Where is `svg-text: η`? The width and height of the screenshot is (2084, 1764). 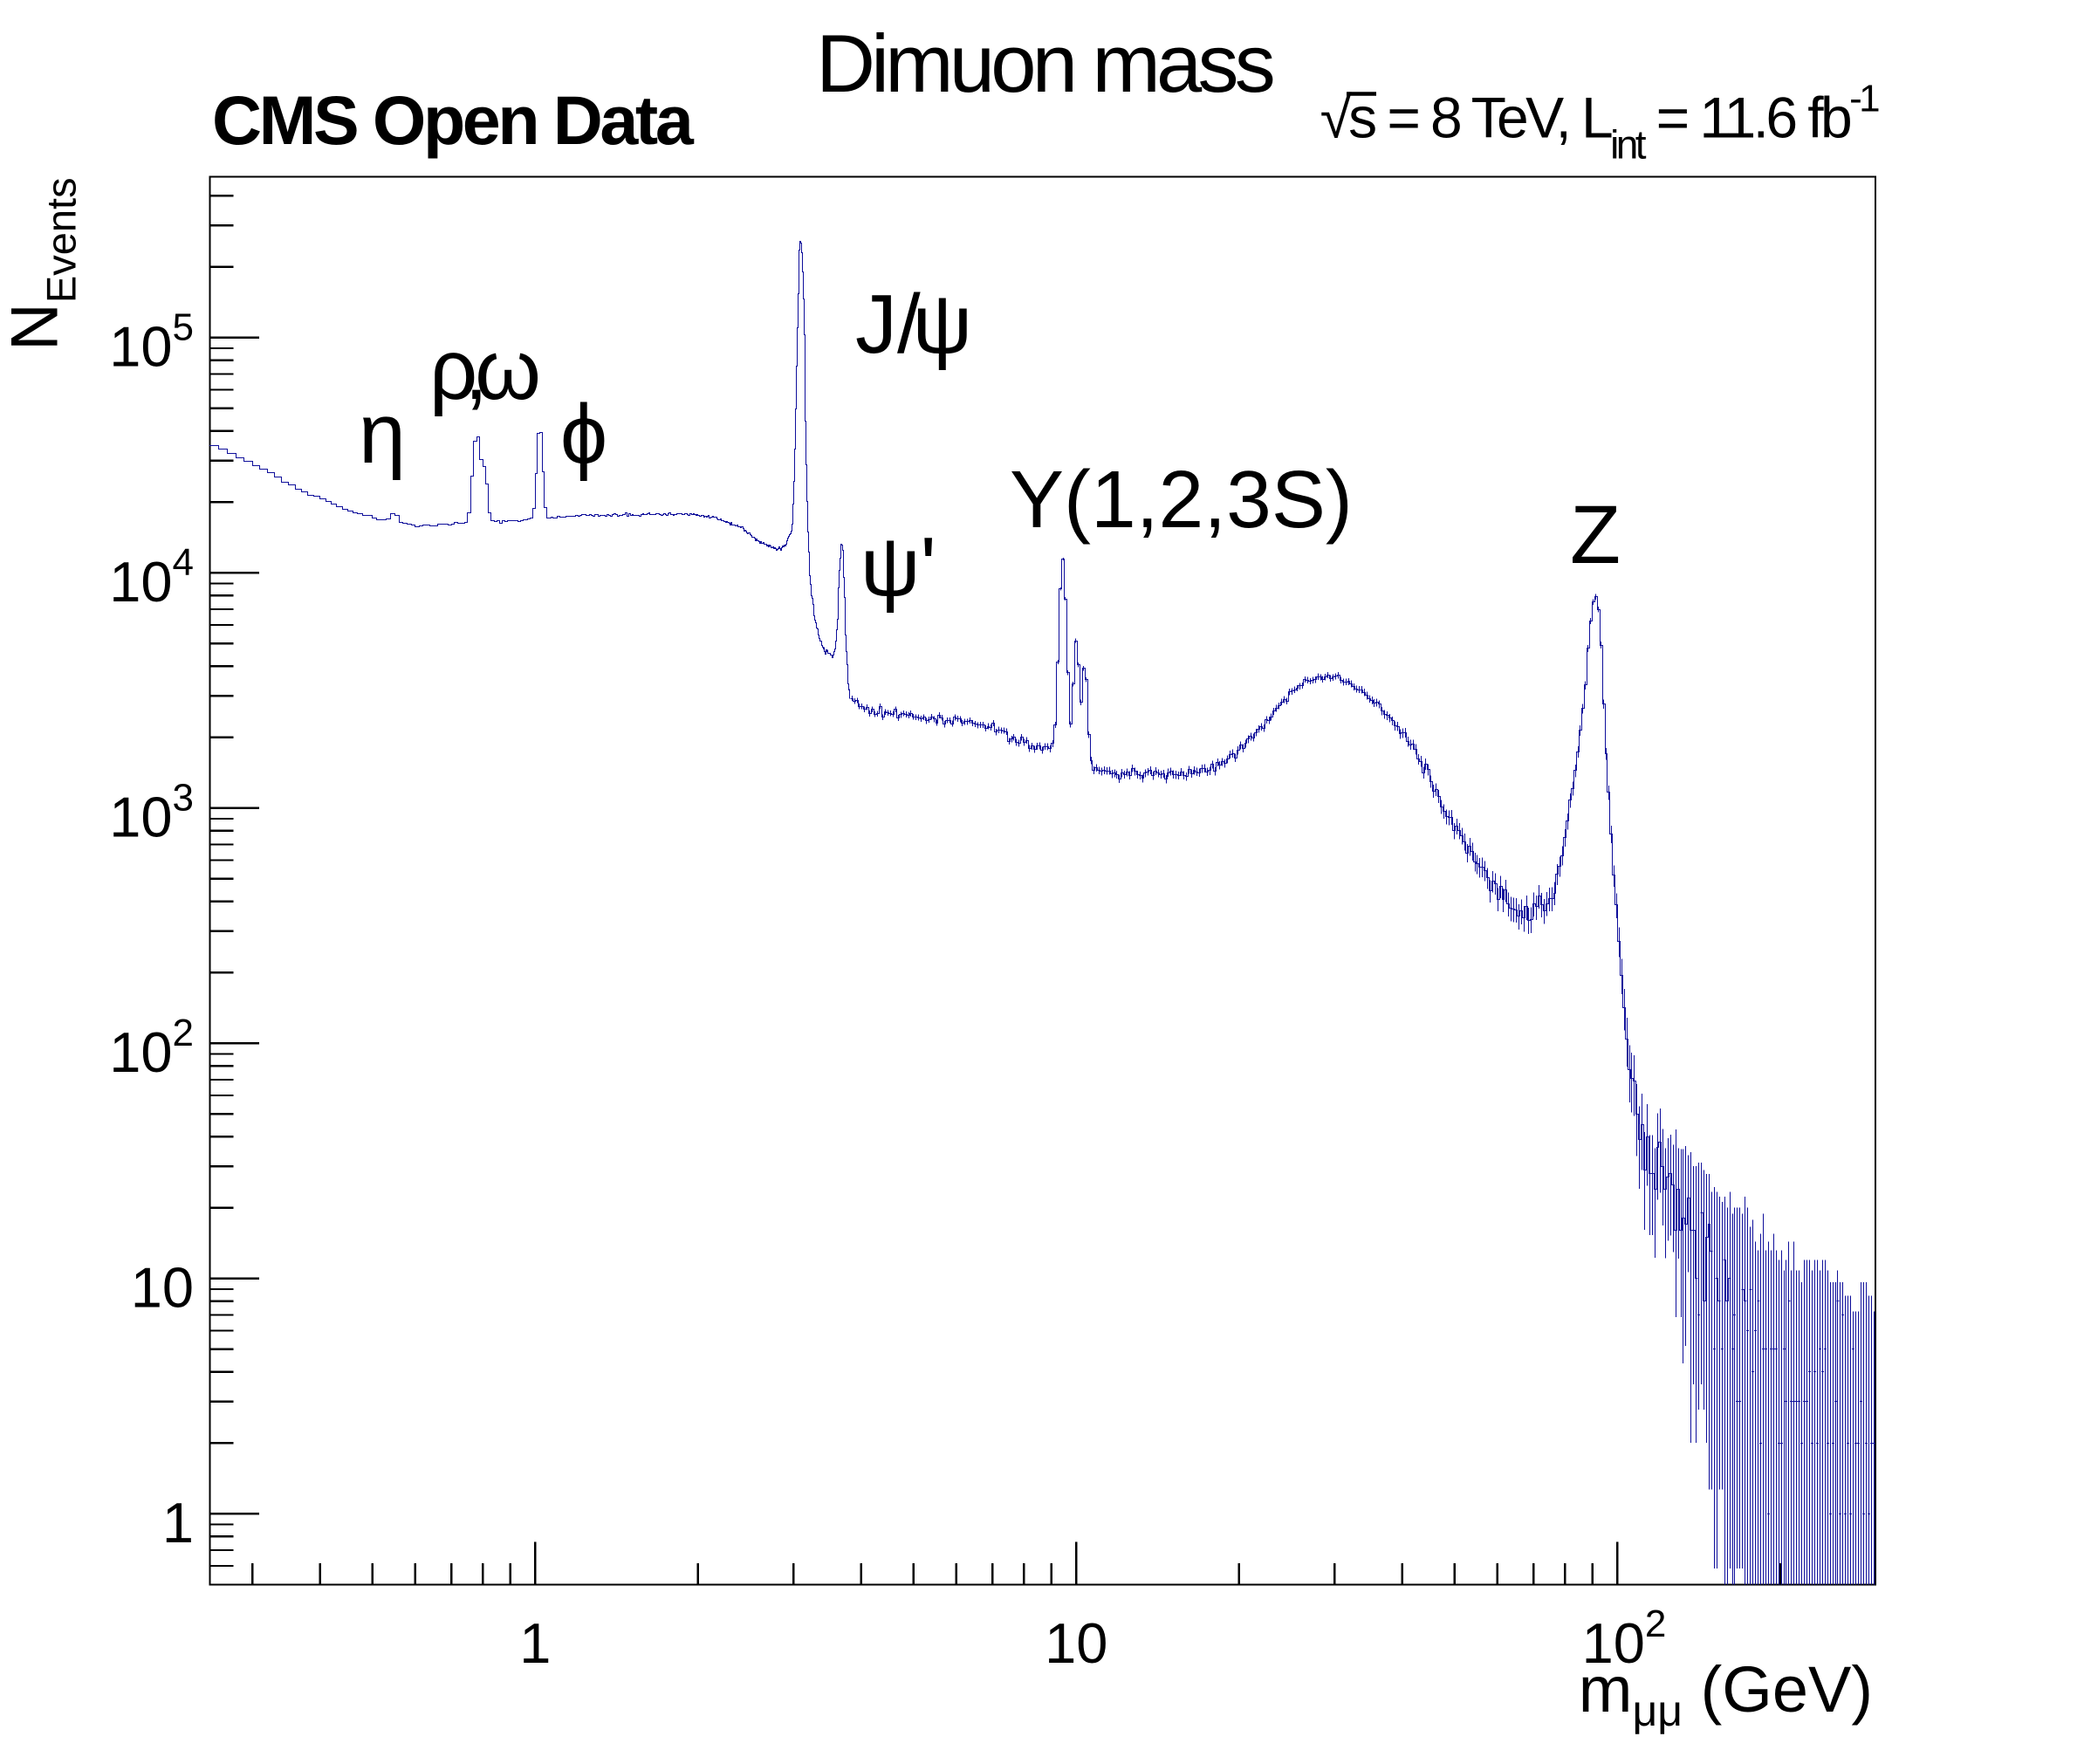
svg-text: η is located at coordinates (382, 433).